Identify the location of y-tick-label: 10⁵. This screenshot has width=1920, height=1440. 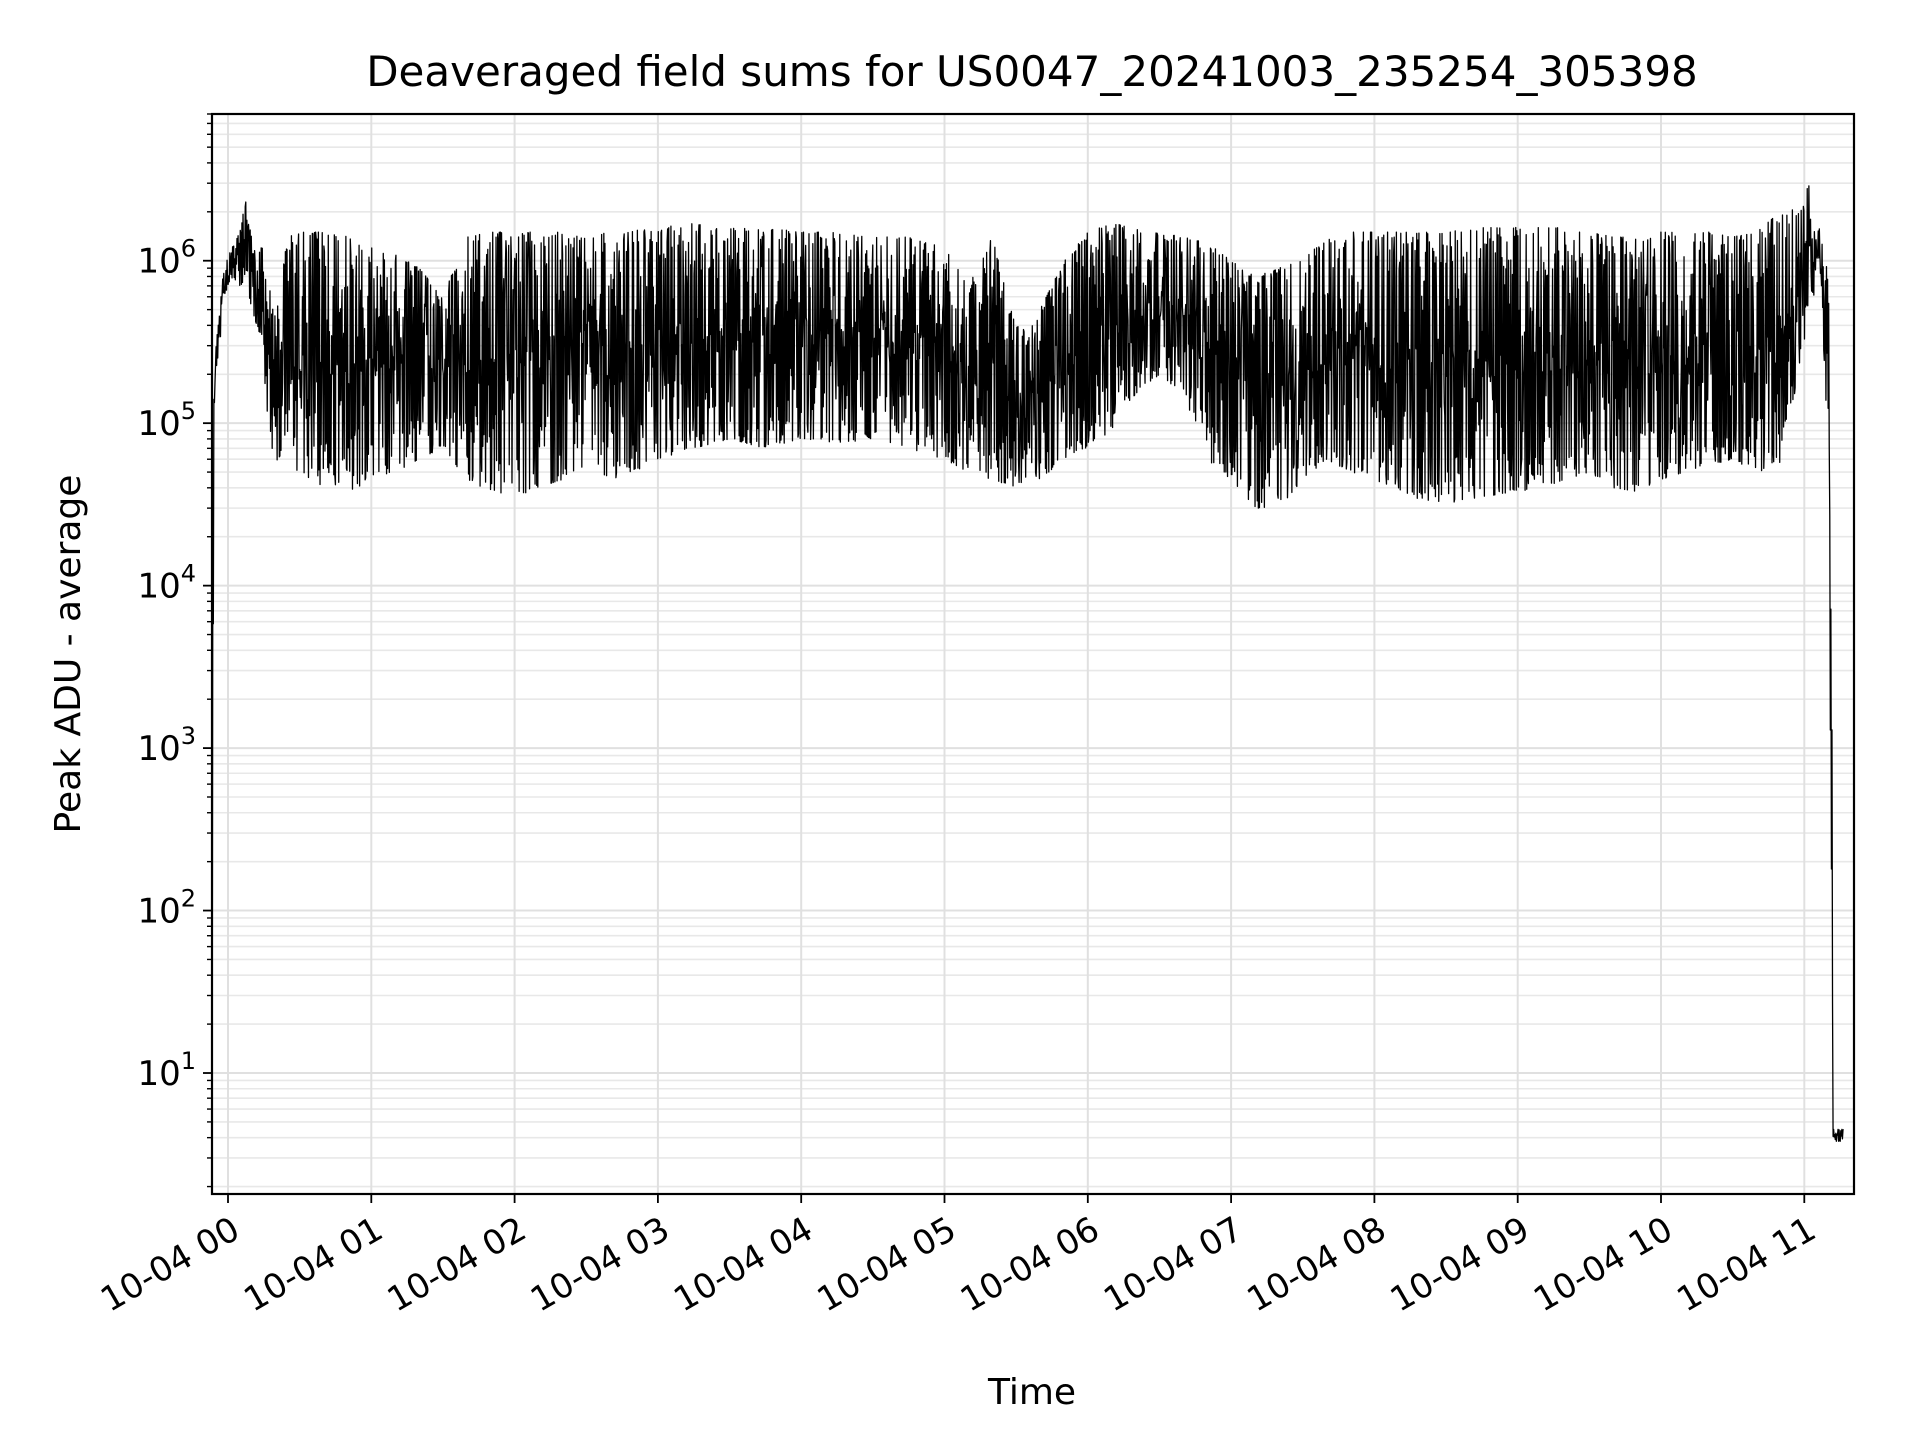
(166, 420).